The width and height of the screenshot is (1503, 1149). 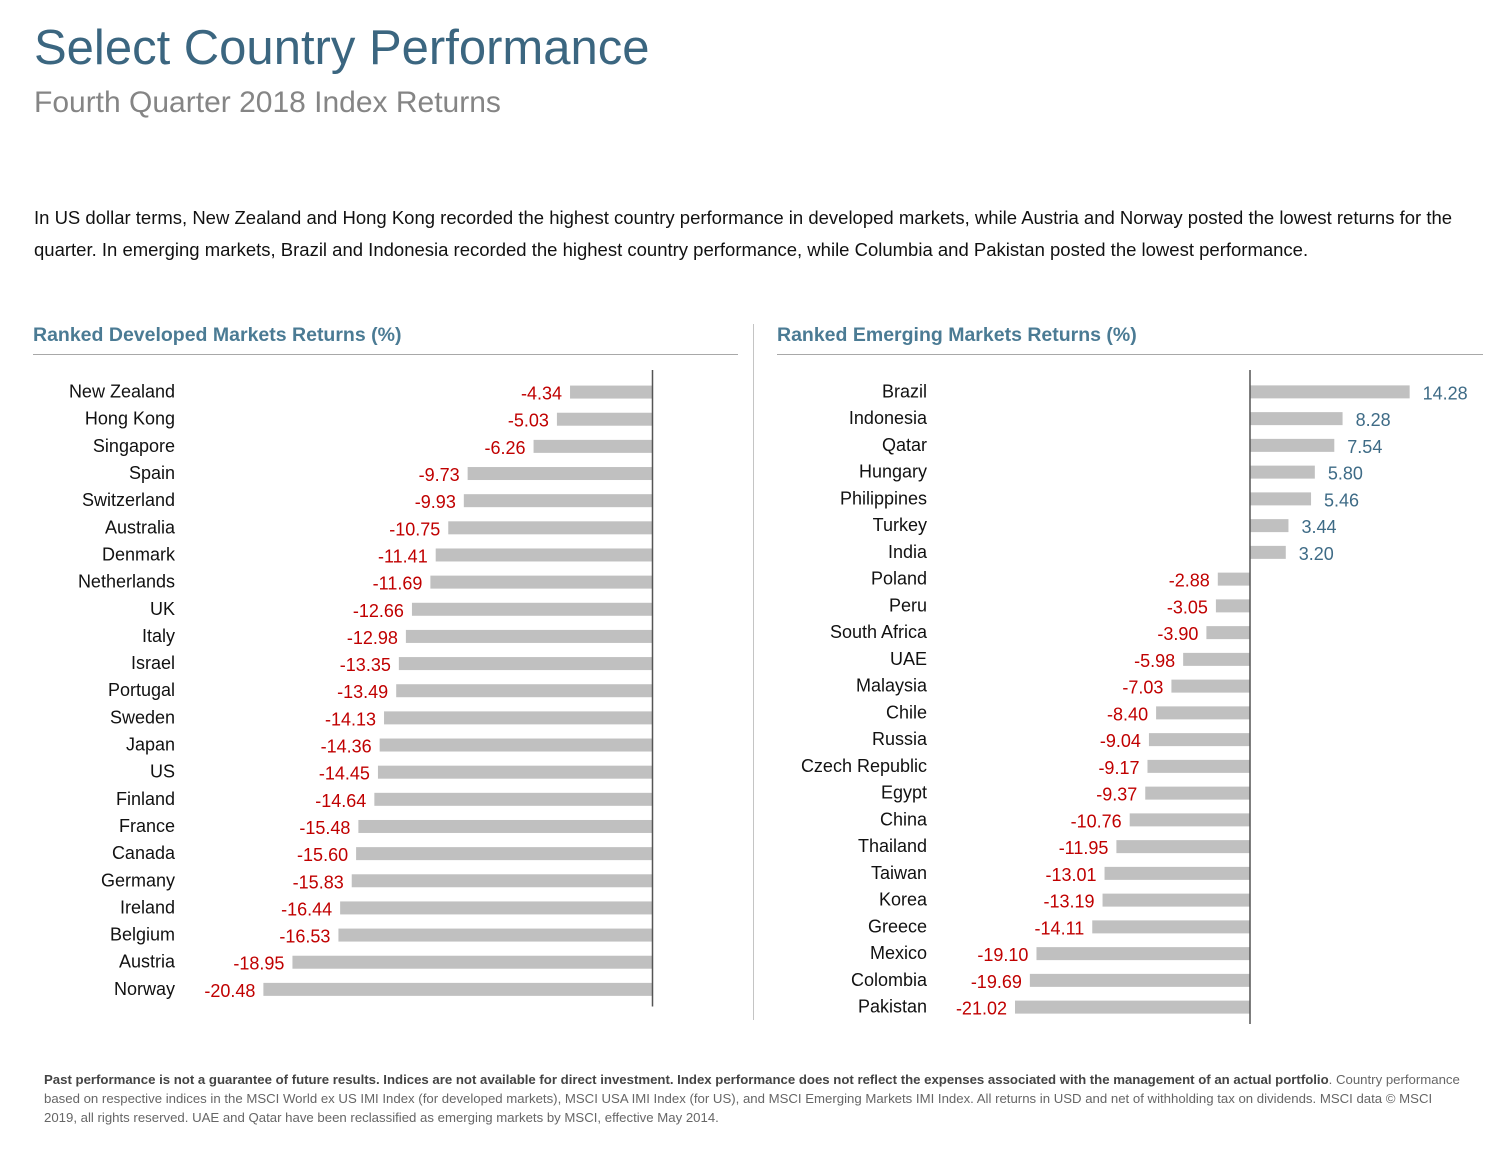 I want to click on category-label: France, so click(x=147, y=826).